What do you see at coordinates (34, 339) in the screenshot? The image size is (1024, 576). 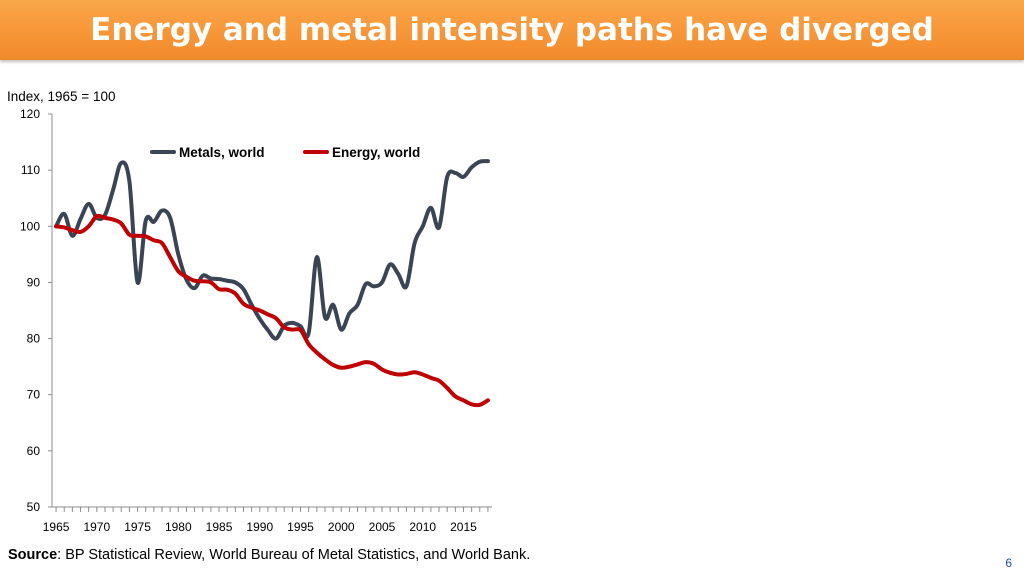 I see `y-tick-label: 80` at bounding box center [34, 339].